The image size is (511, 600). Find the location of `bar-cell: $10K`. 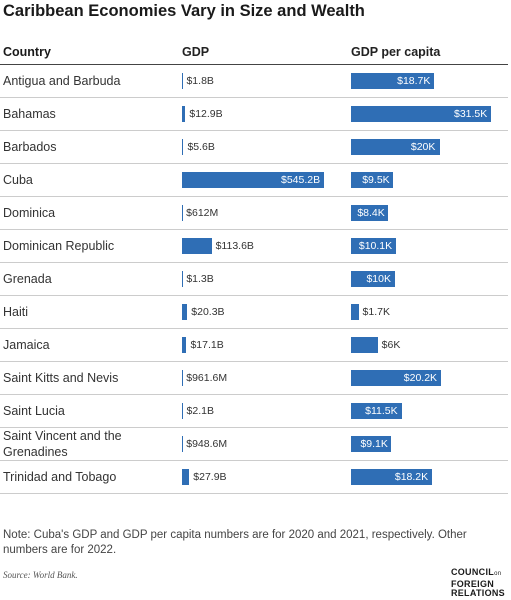

bar-cell: $10K is located at coordinates (428, 279).